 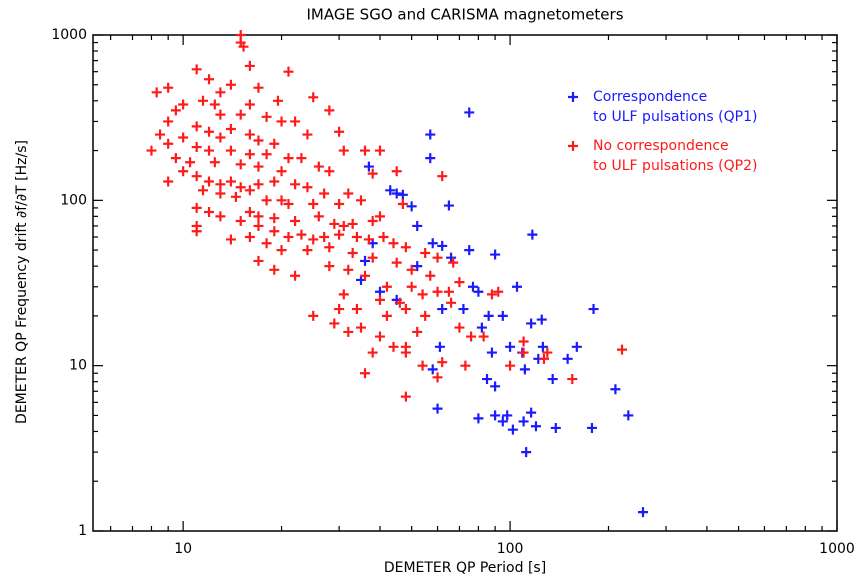 I want to click on y-tick-label: 1000, so click(x=69, y=35).